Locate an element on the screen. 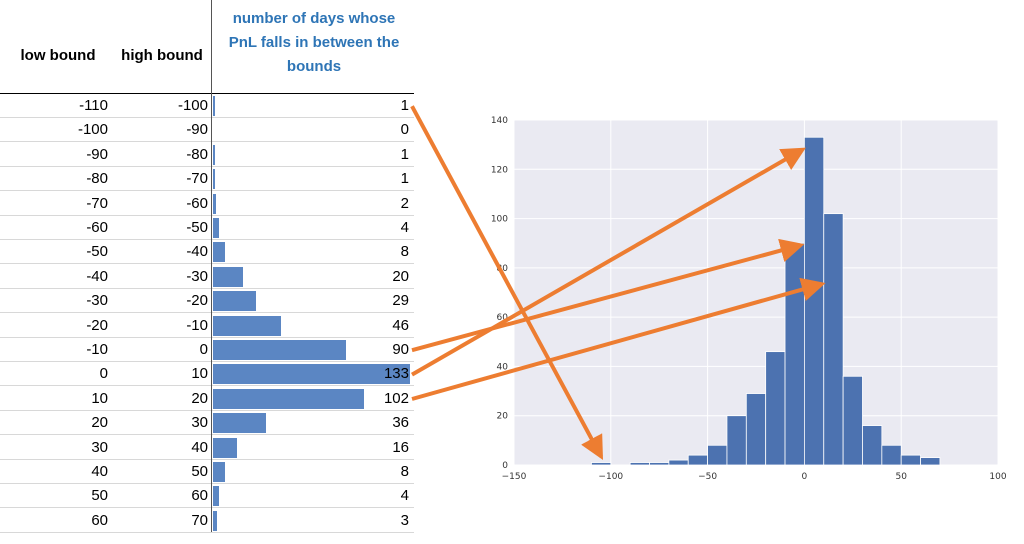 The width and height of the screenshot is (1024, 544). cell-high-bound: 0 is located at coordinates (203, 349).